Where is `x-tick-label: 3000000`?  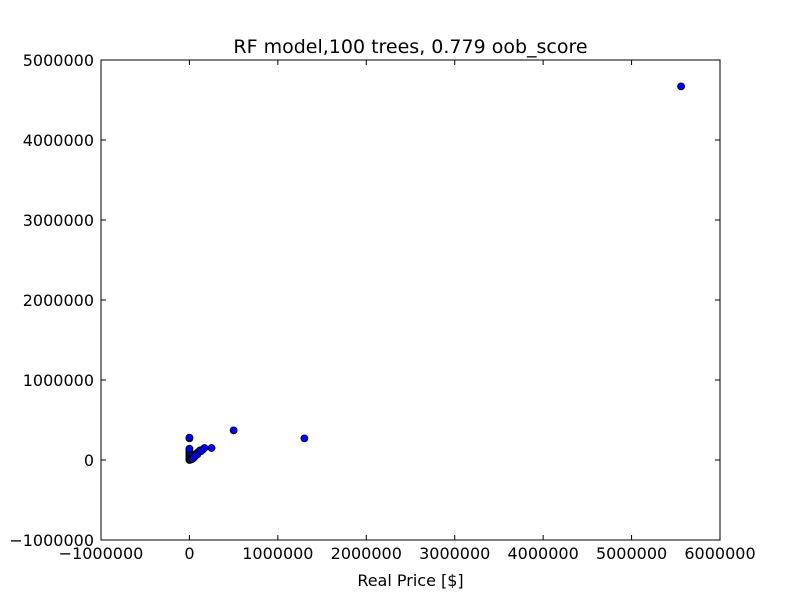 x-tick-label: 3000000 is located at coordinates (454, 553).